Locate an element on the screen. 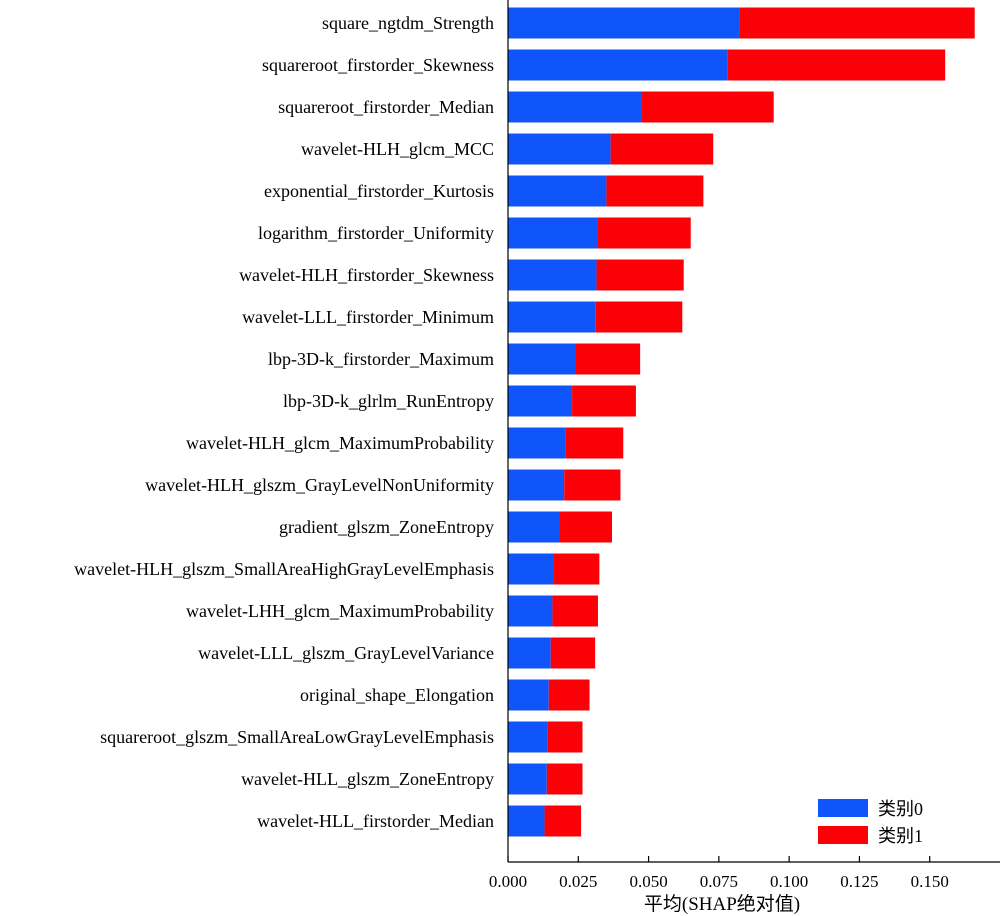  bar-class1-wavelet-LLL_firstorder_Minimum is located at coordinates (639, 317).